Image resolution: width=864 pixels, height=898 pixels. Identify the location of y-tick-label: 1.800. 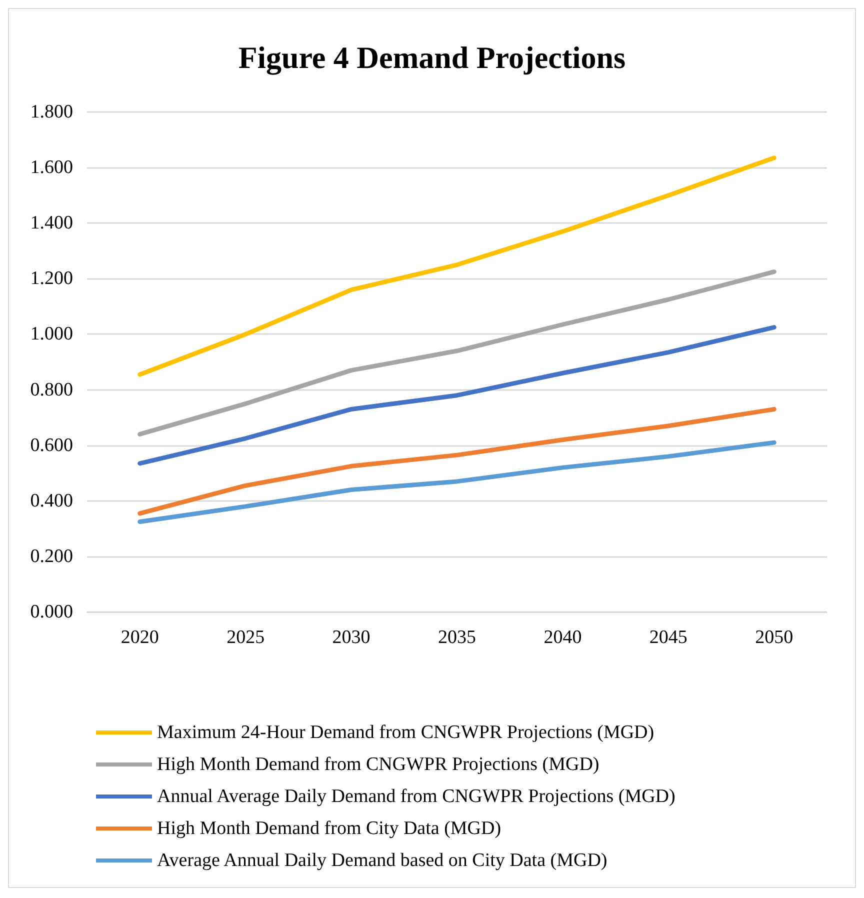
(51, 112).